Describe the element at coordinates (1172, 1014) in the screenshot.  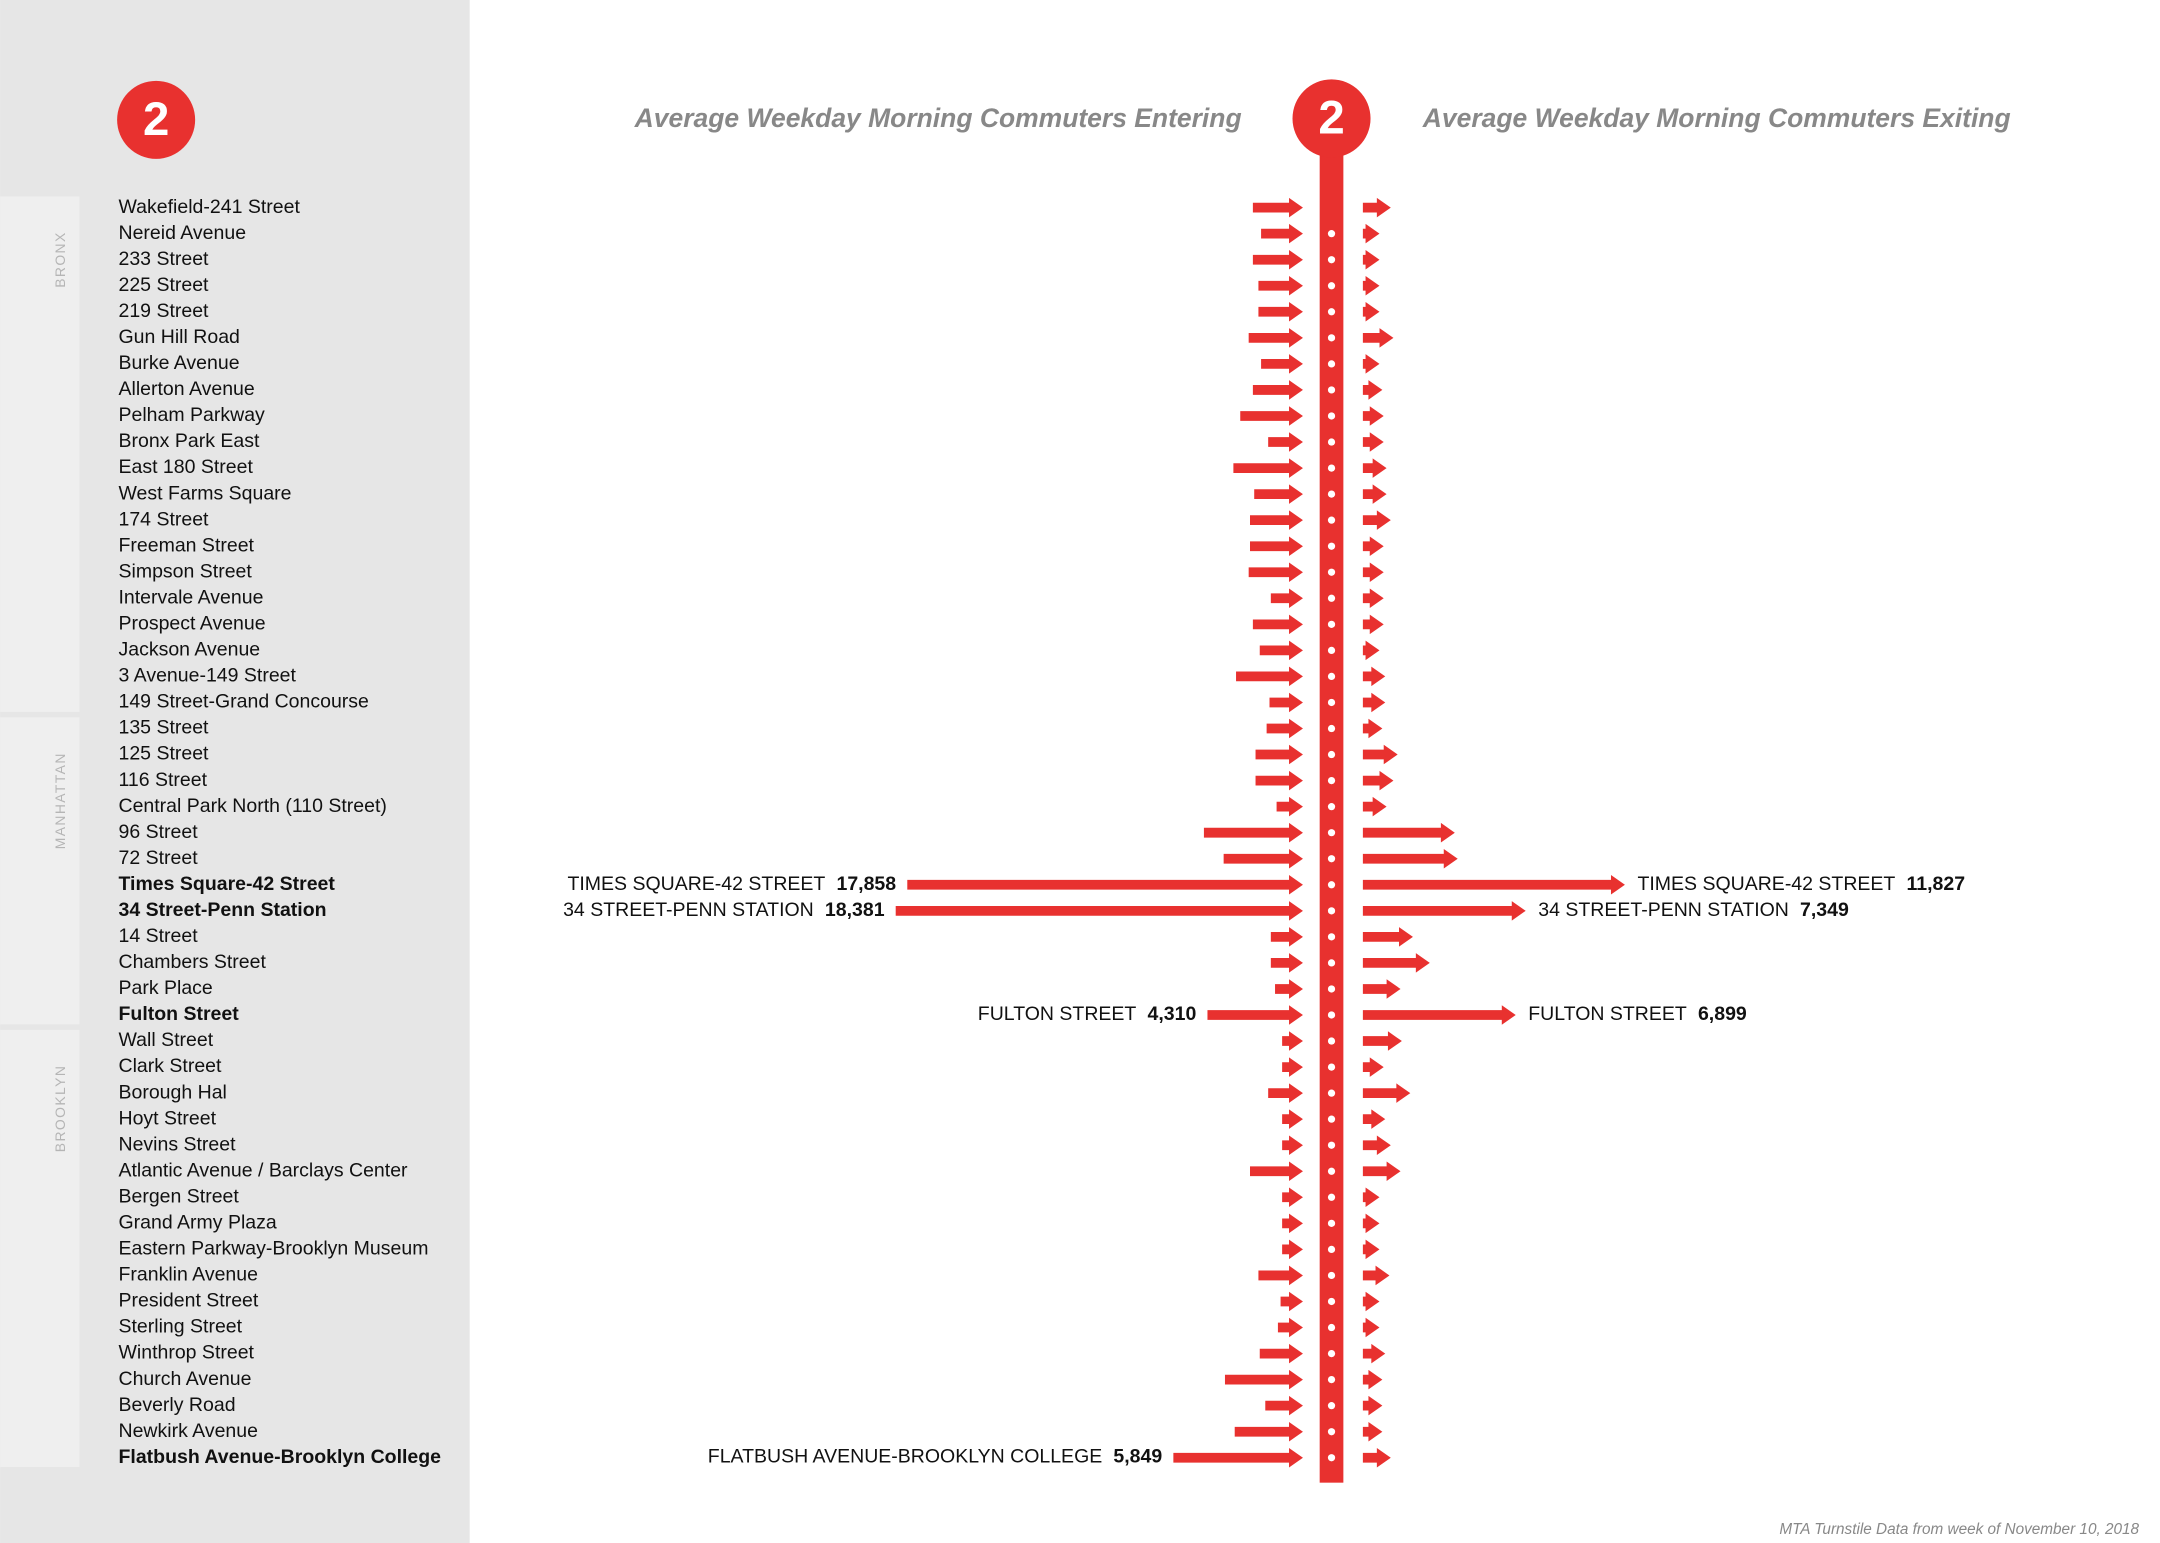
I see `callout-value: 4,310` at that location.